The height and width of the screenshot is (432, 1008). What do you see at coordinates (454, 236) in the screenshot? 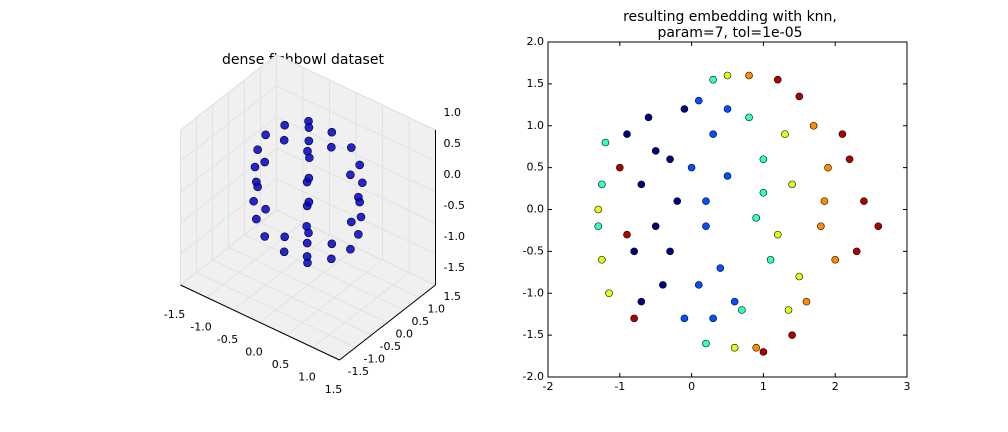
I see `z-tick-label: -1.0` at bounding box center [454, 236].